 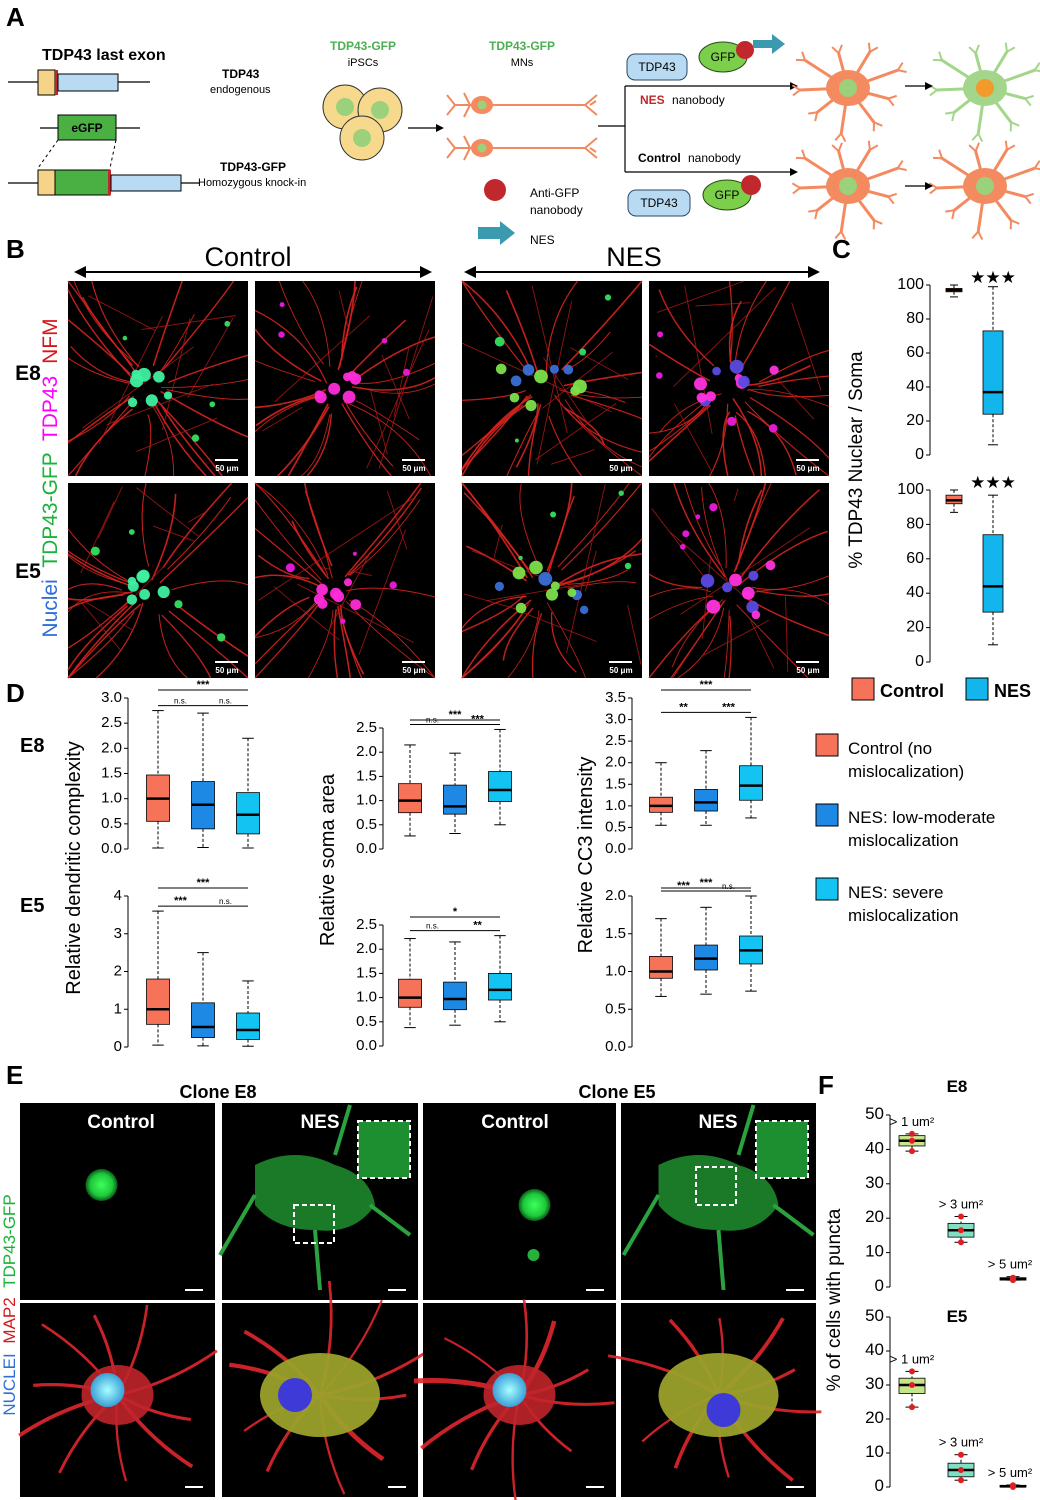 What do you see at coordinates (912, 1358) in the screenshot?
I see `f-category-label: > 1 um²` at bounding box center [912, 1358].